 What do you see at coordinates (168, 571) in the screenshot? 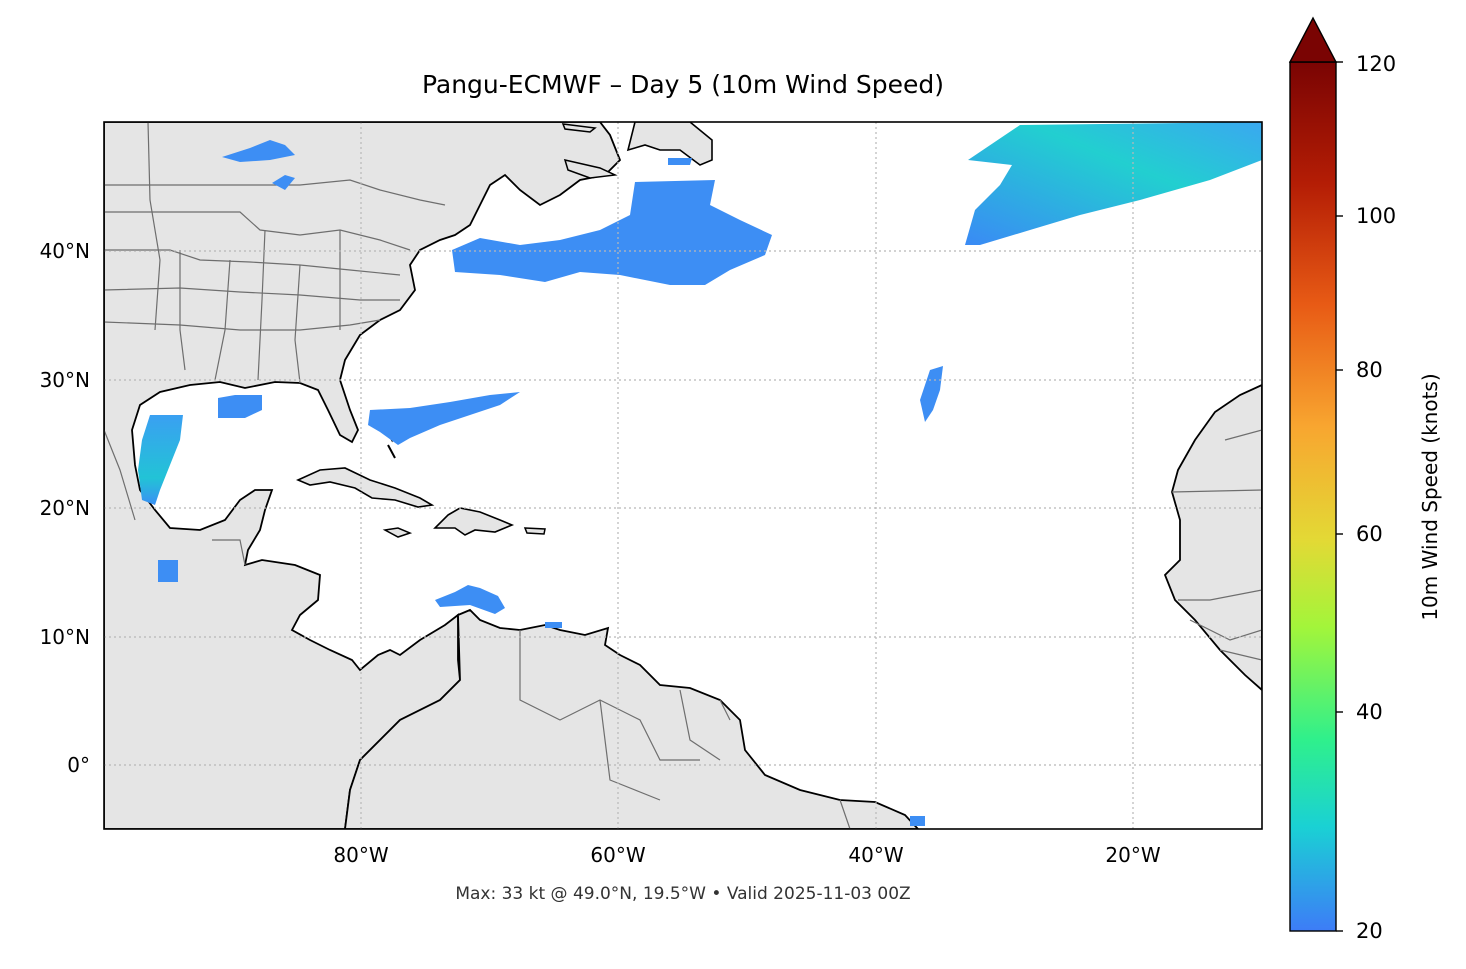
I see `wind-patch-pacific` at bounding box center [168, 571].